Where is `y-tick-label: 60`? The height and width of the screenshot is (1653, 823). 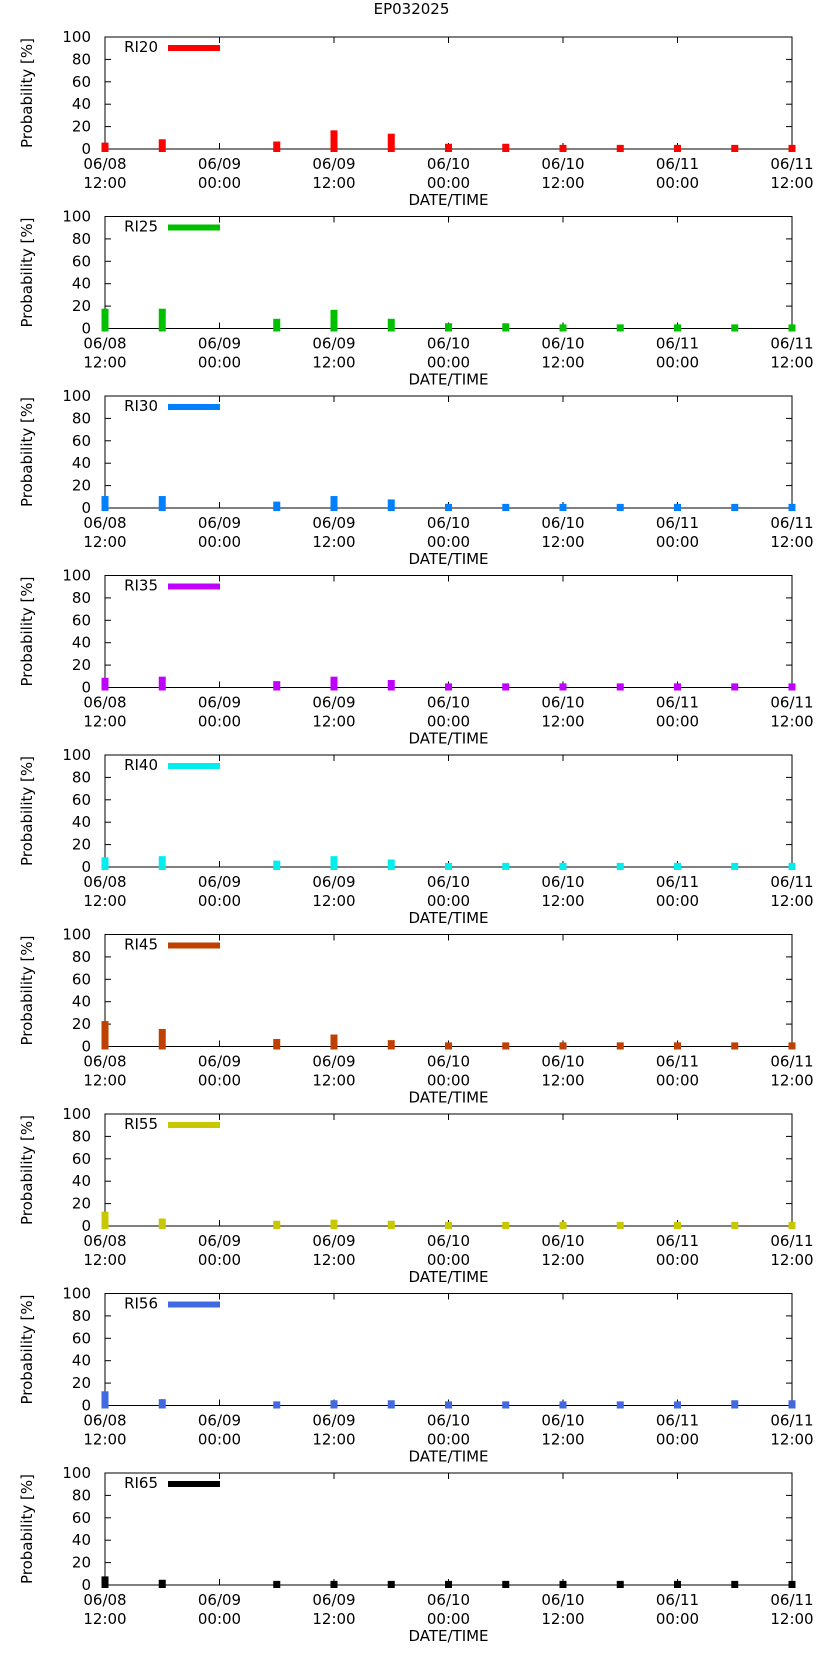
y-tick-label: 60 is located at coordinates (81, 1159).